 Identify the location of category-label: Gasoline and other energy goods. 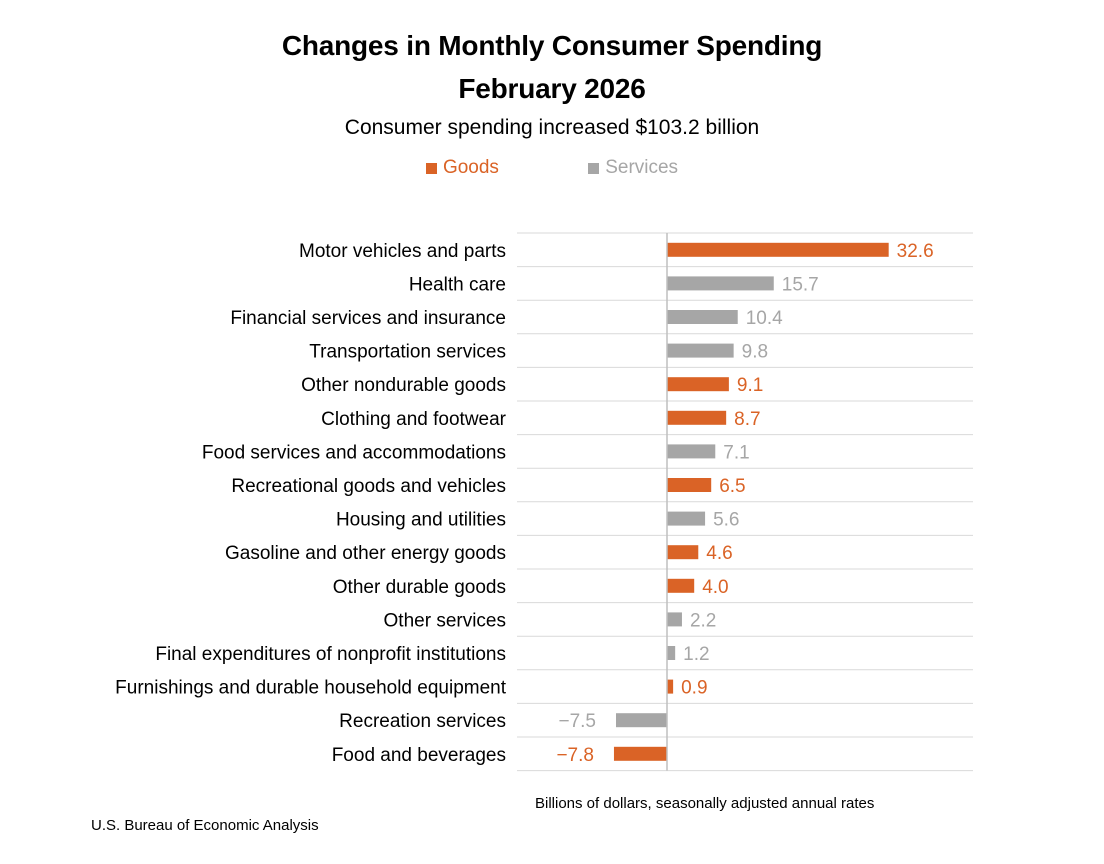
(365, 553).